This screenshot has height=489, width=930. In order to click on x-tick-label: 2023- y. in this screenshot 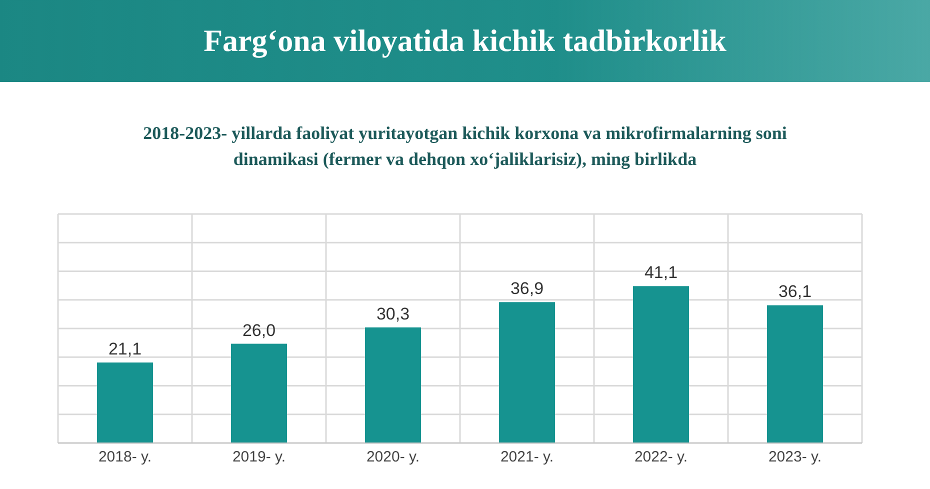, I will do `click(795, 457)`.